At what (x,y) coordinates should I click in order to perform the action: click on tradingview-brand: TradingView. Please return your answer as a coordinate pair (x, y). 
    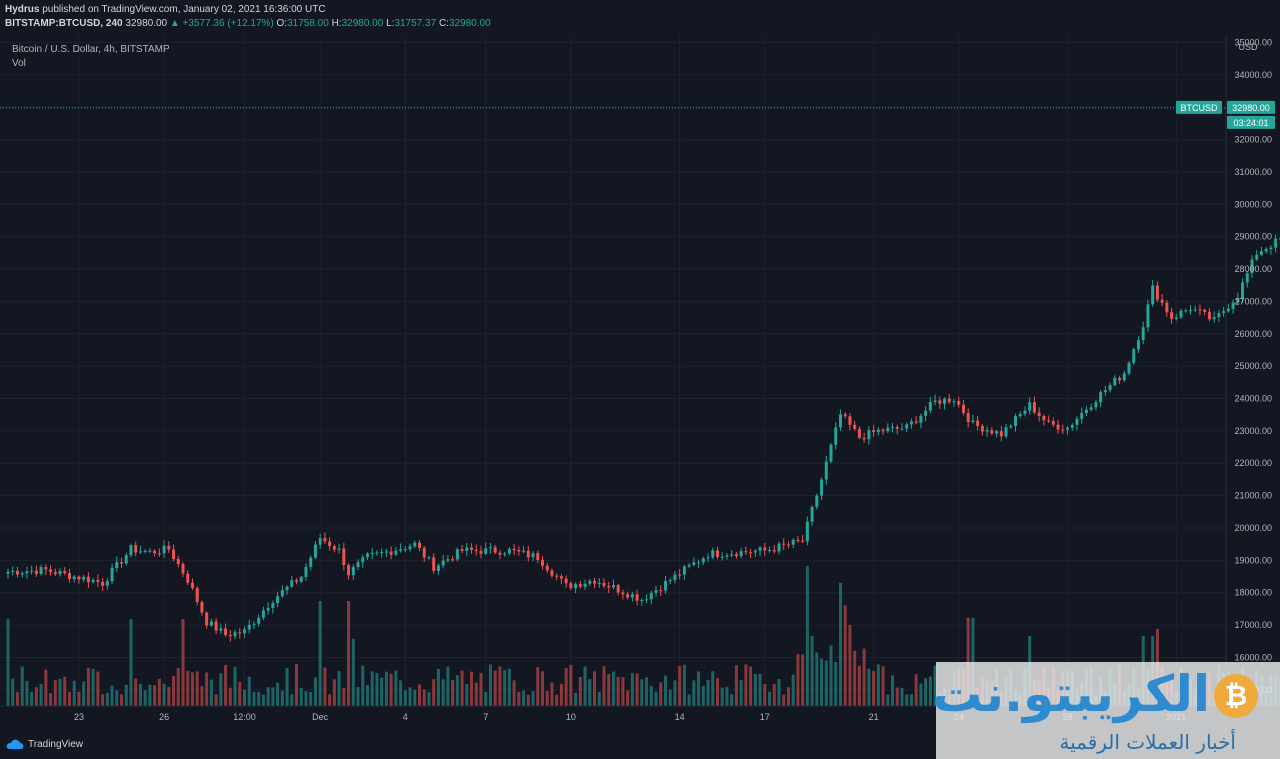
    Looking at the image, I should click on (56, 744).